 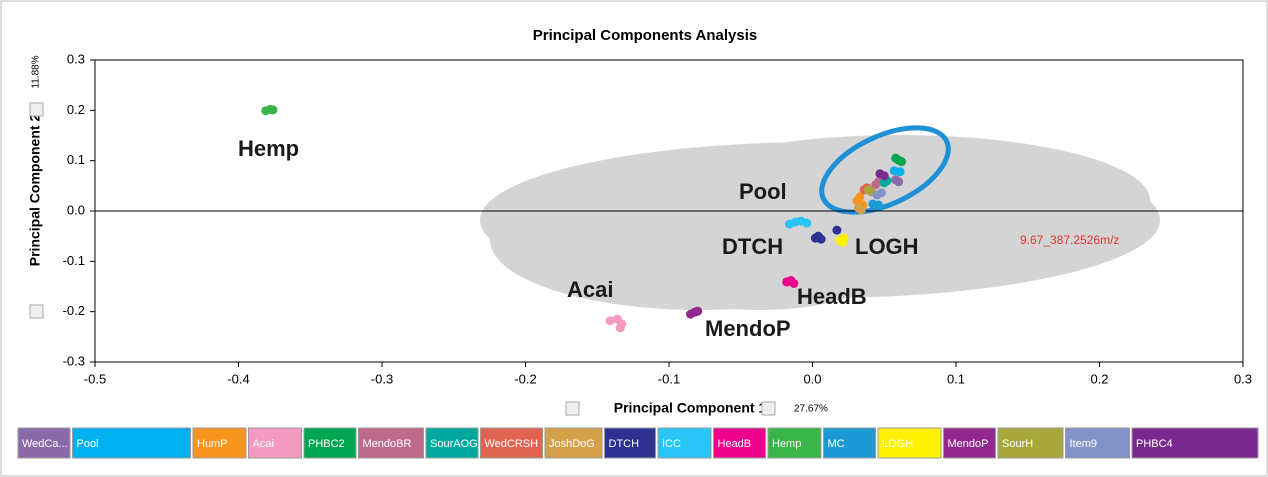 What do you see at coordinates (76, 58) in the screenshot?
I see `y-tick-label: 0.3` at bounding box center [76, 58].